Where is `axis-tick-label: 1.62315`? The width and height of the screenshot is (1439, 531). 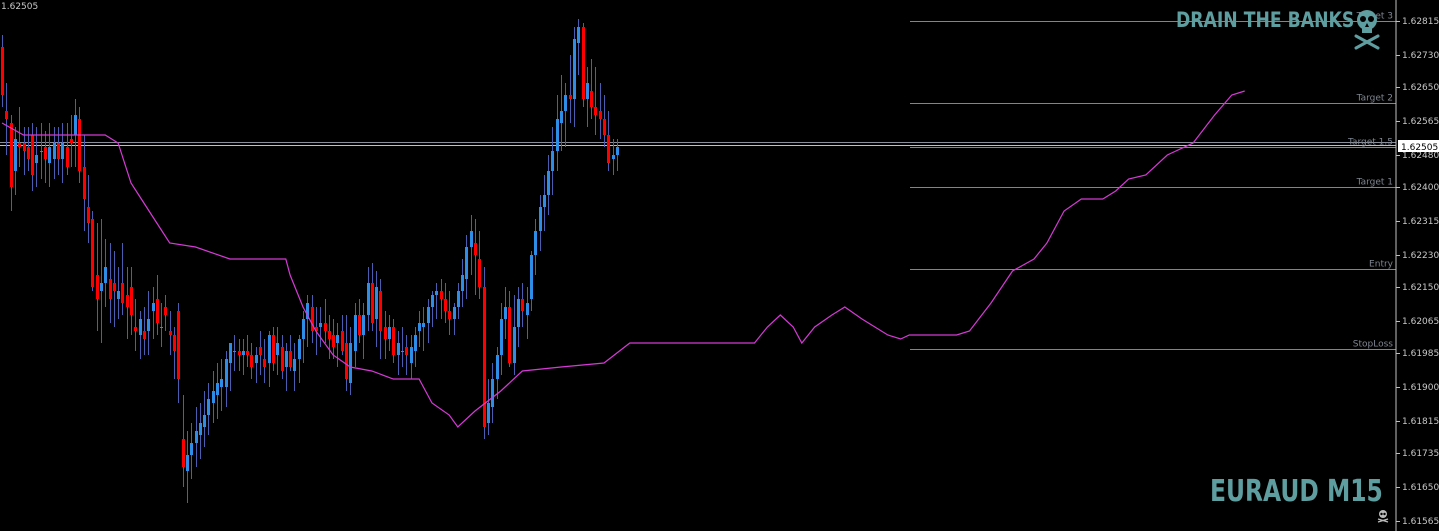
axis-tick-label: 1.62315 is located at coordinates (1420, 222).